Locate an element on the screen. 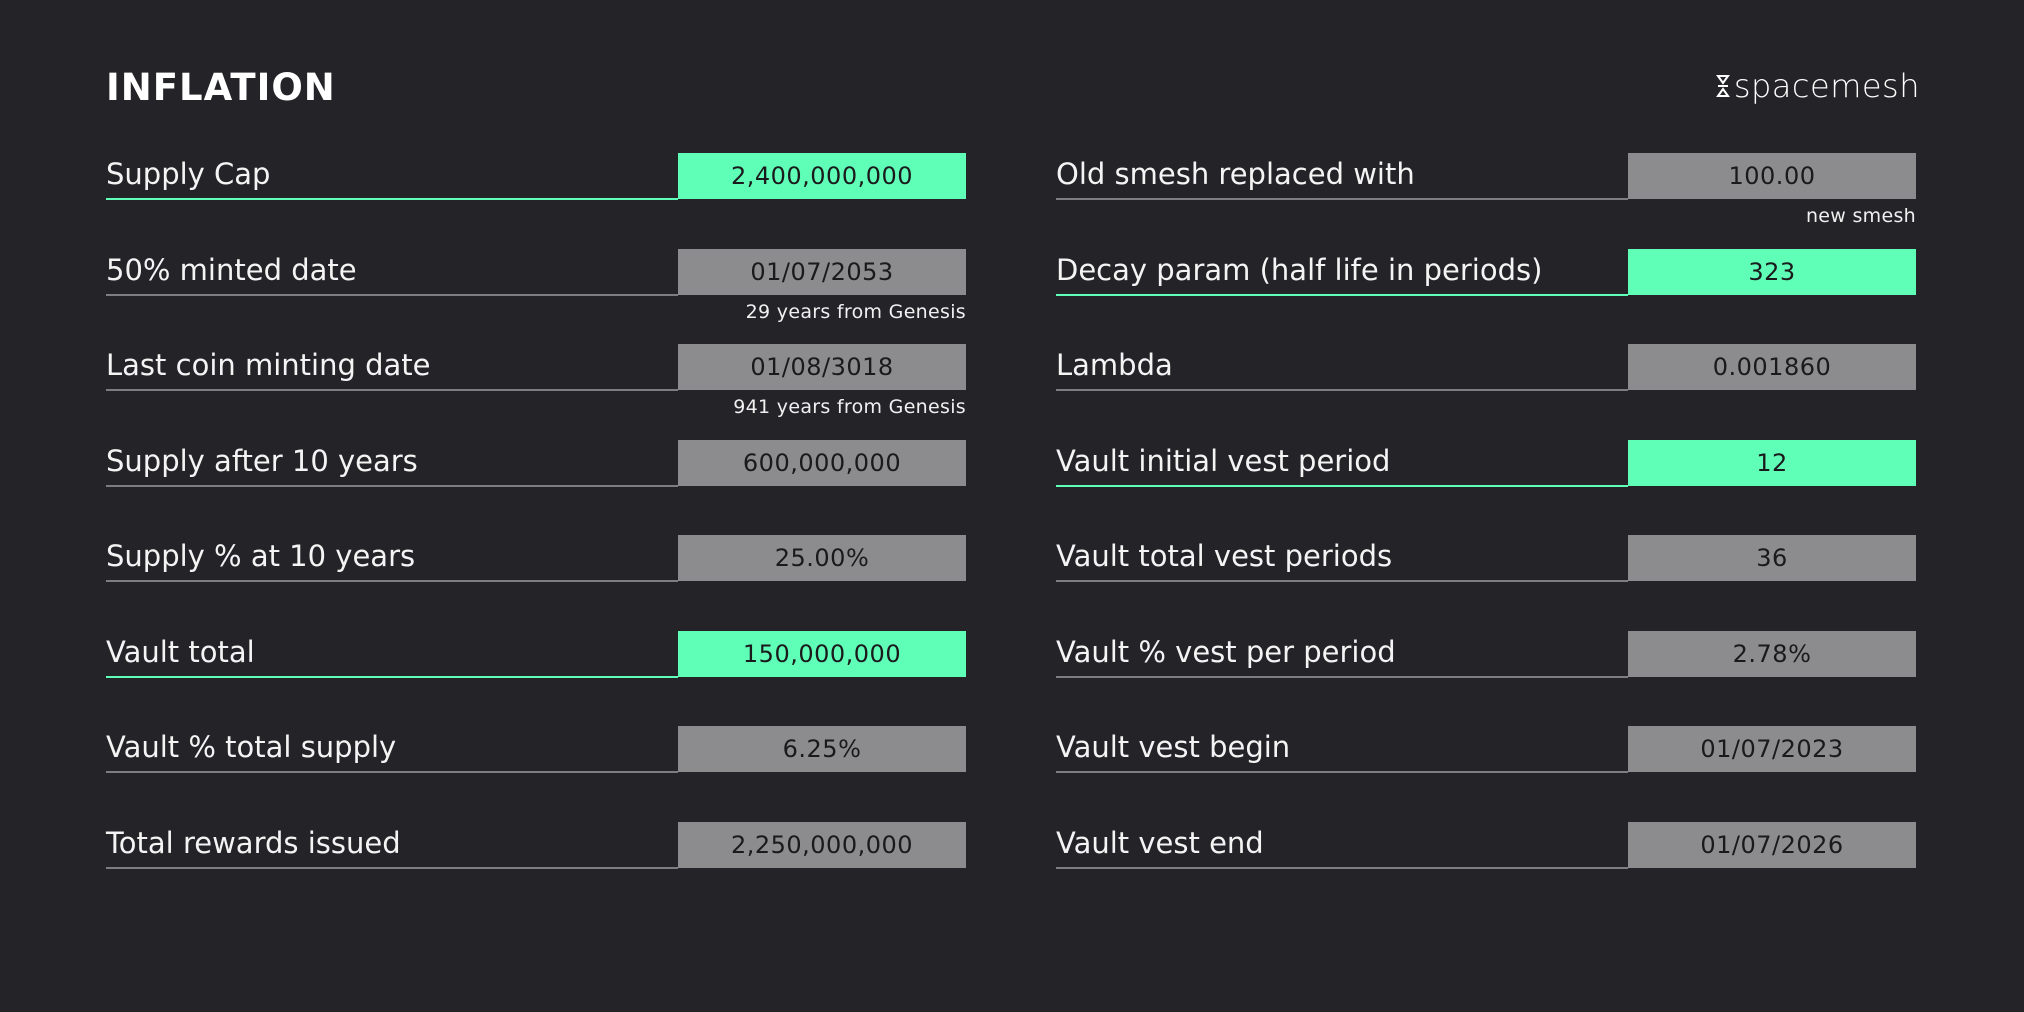 Image resolution: width=2024 pixels, height=1012 pixels. parameter-value-field: 01/07/2026 is located at coordinates (1772, 844).